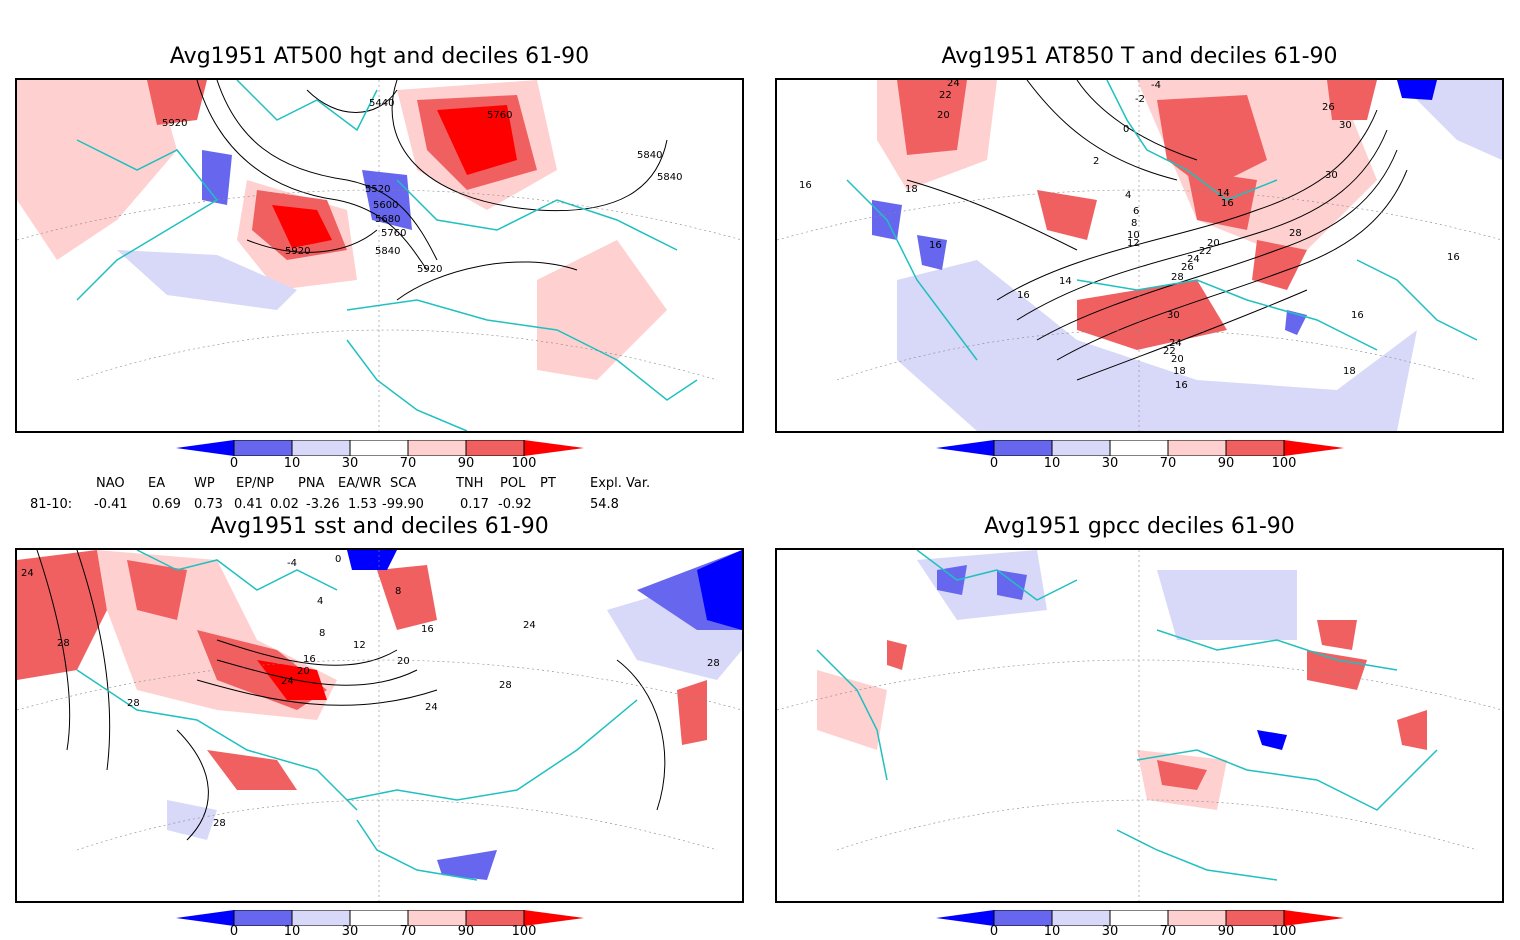 Image resolution: width=1520 pixels, height=940 pixels. Describe the element at coordinates (351, 695) in the screenshot. I see `sst-contours` at that location.